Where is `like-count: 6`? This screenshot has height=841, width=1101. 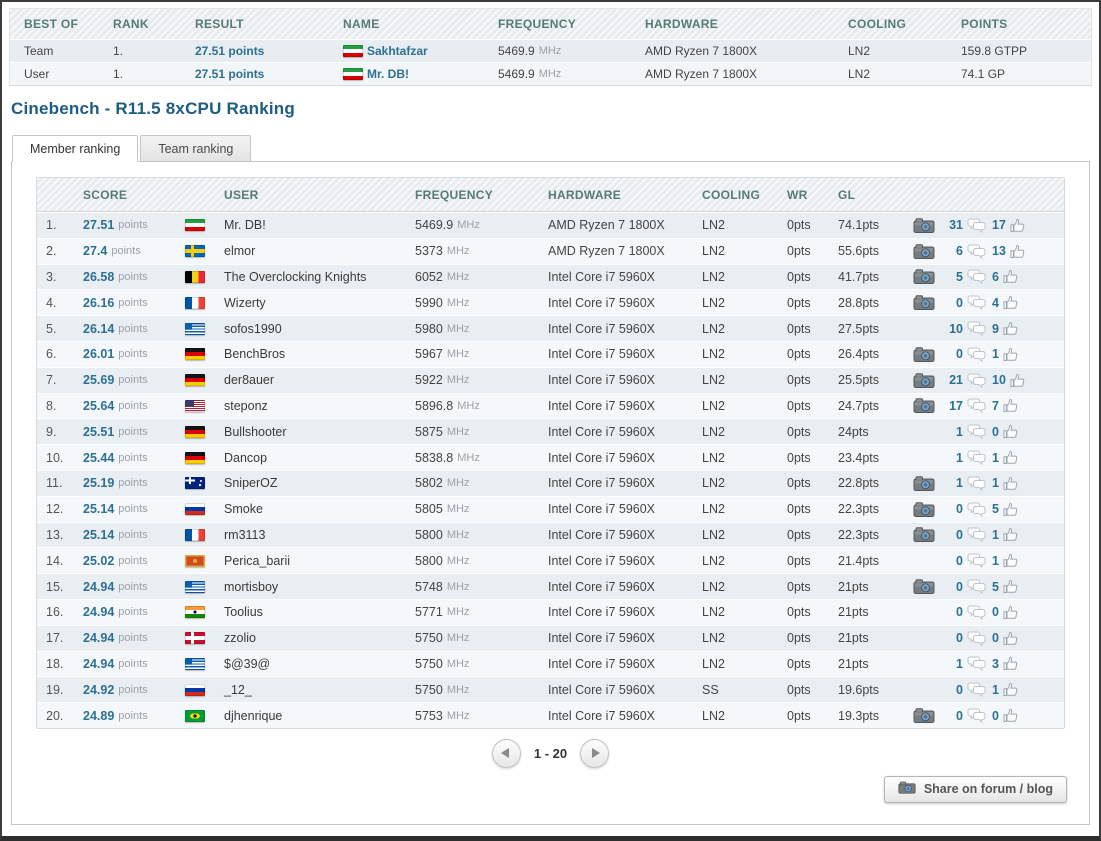
like-count: 6 is located at coordinates (995, 276).